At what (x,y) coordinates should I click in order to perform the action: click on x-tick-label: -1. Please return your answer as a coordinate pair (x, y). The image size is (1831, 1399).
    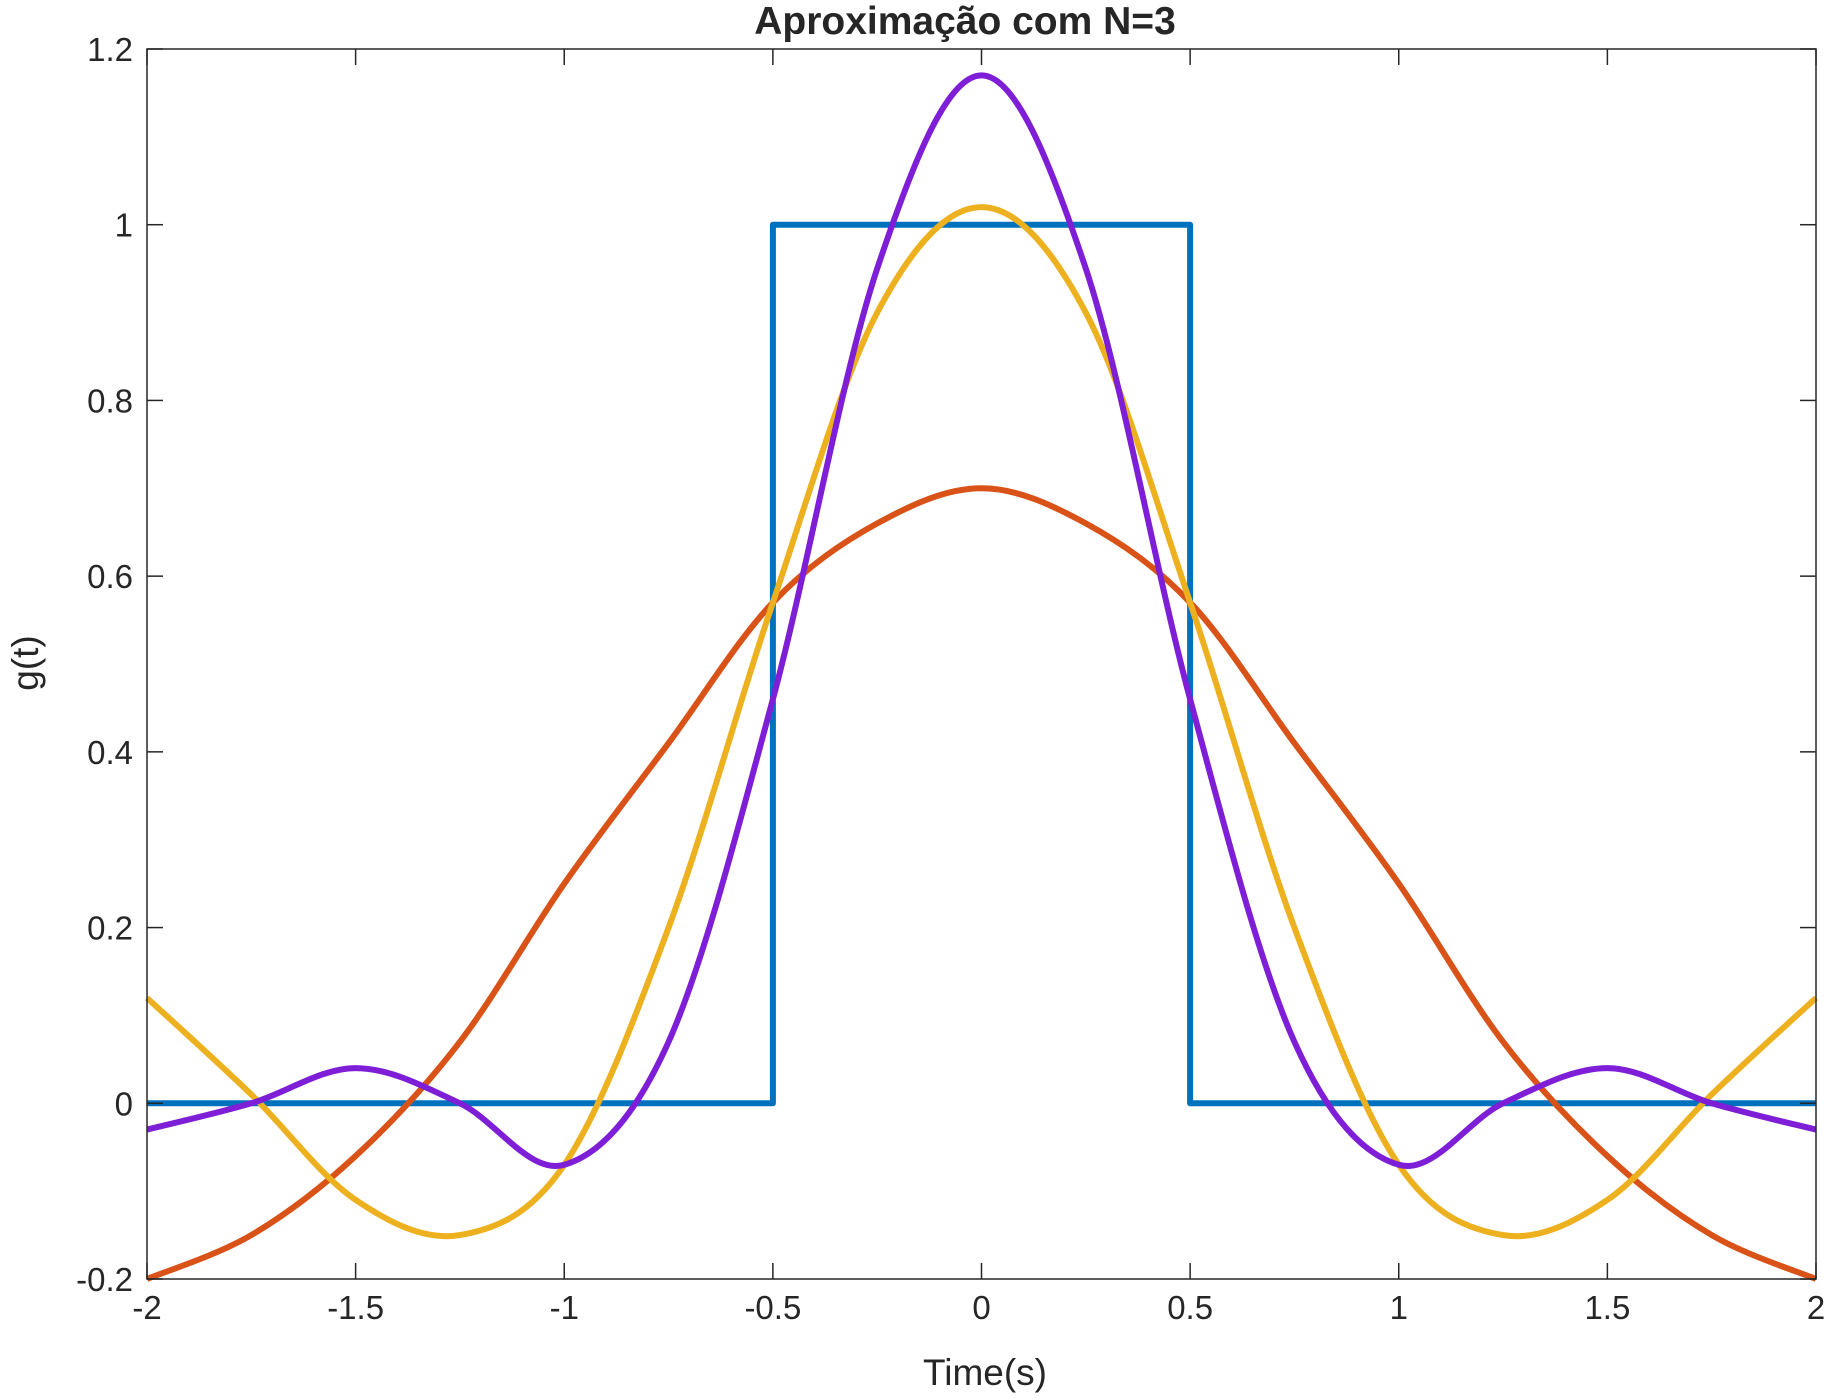
    Looking at the image, I should click on (564, 1307).